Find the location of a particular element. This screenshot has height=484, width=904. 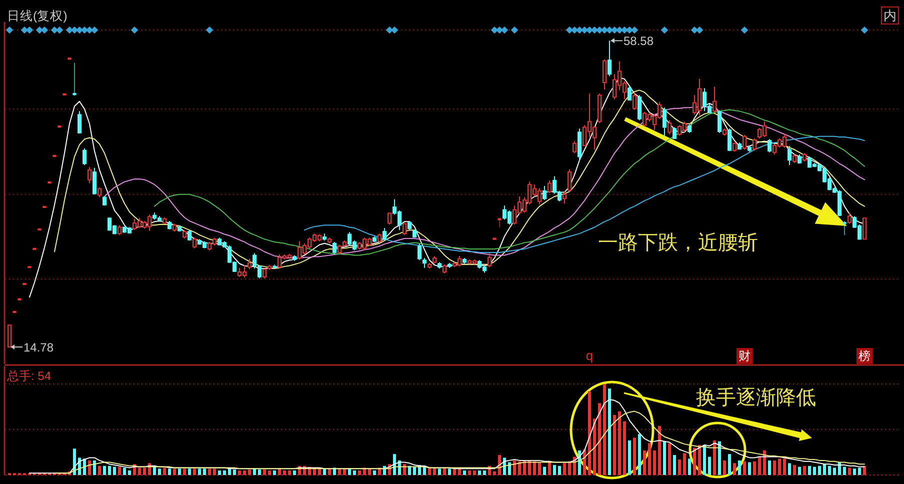

chart-title: 日线(复权) is located at coordinates (37, 16).